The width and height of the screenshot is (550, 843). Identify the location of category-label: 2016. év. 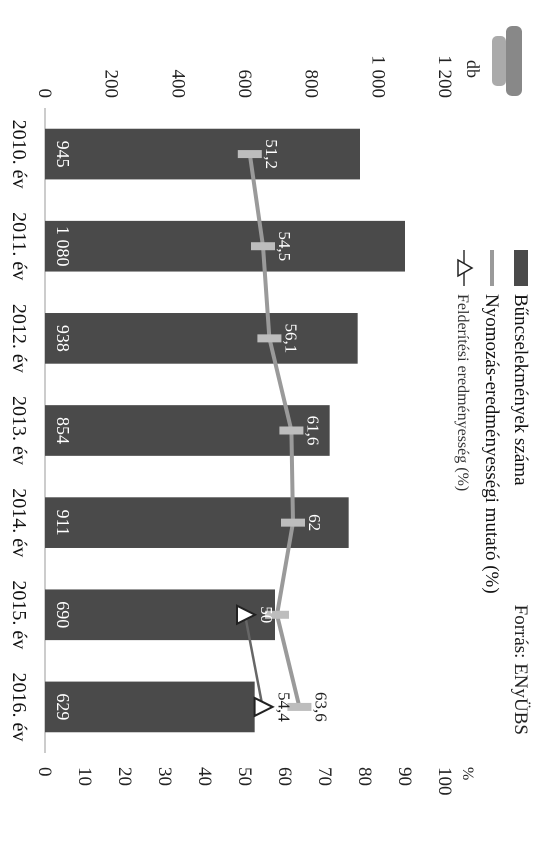
(19, 706).